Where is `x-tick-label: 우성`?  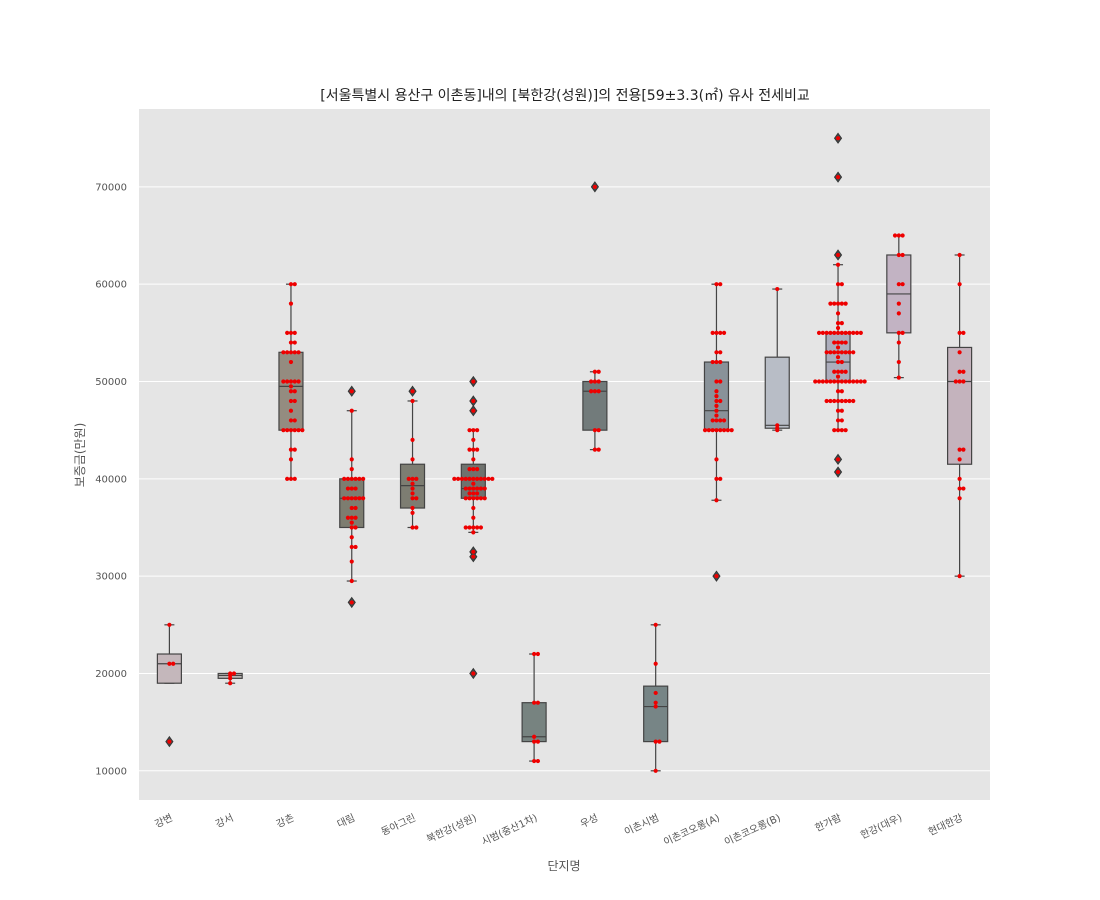 x-tick-label: 우성 is located at coordinates (589, 821).